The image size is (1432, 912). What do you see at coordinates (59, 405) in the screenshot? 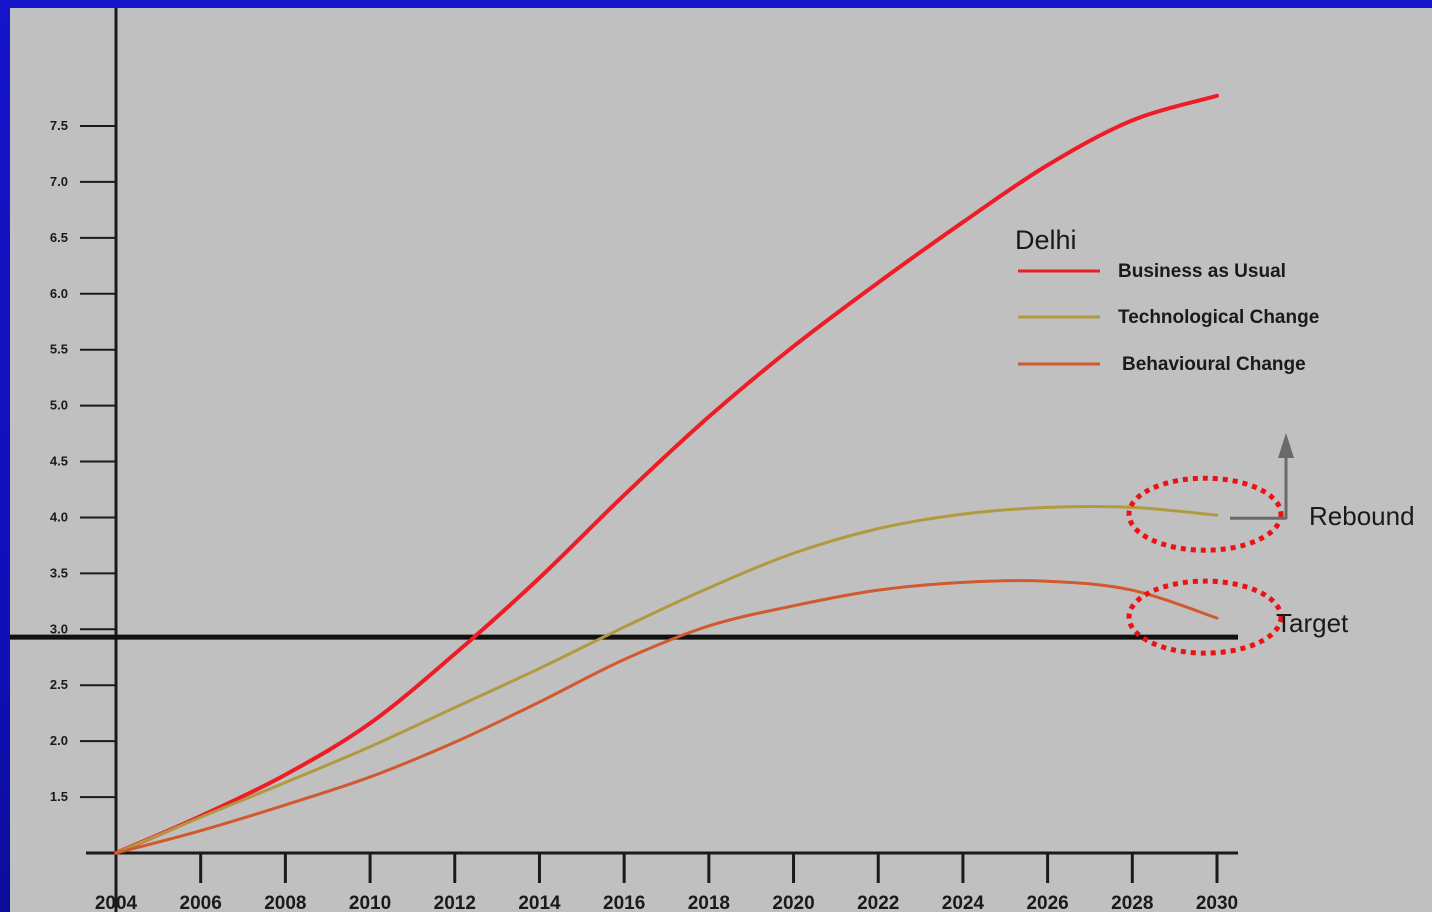
I see `y-tick-label: 5.0` at bounding box center [59, 405].